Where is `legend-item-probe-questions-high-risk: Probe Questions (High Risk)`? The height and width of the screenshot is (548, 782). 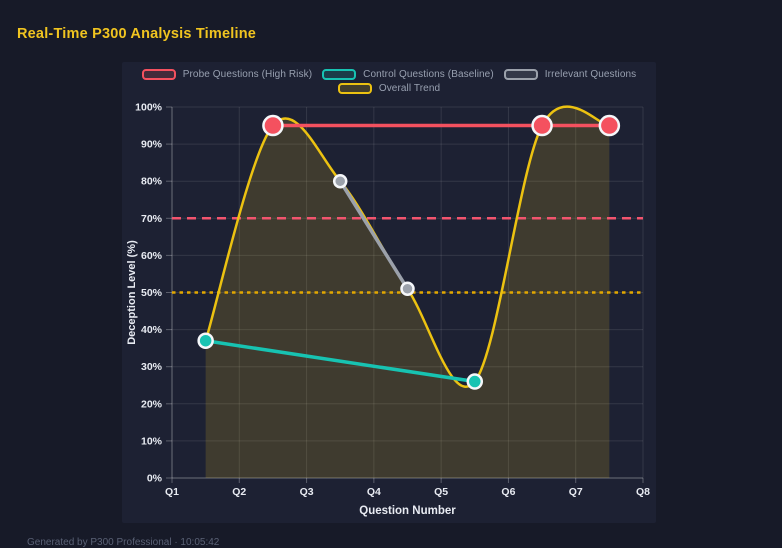
legend-item-probe-questions-high-risk: Probe Questions (High Risk) is located at coordinates (227, 74).